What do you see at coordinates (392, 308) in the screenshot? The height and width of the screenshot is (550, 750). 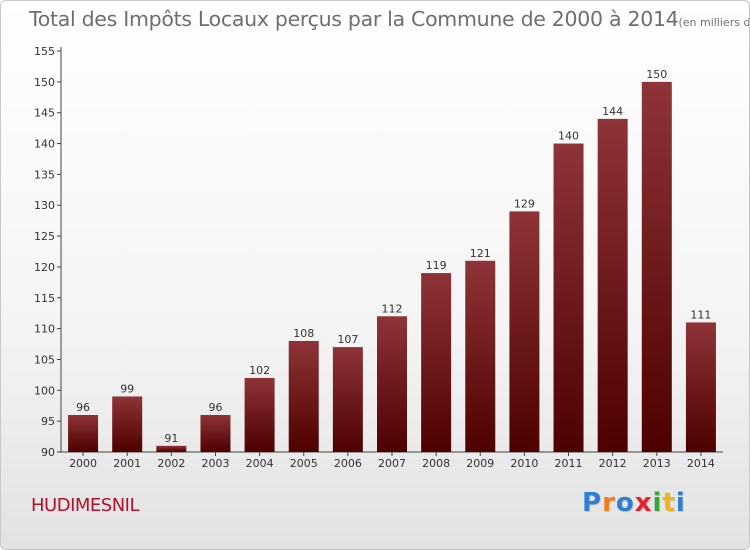 I see `bar-value-label: 112` at bounding box center [392, 308].